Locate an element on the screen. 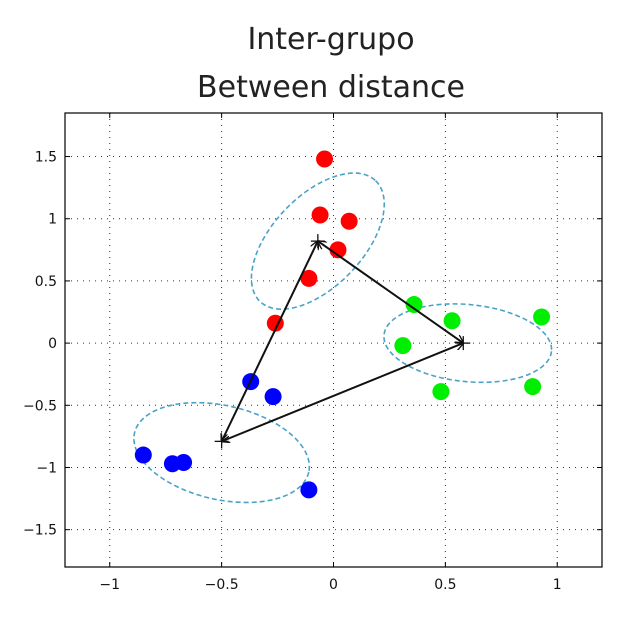  x-tick-label: 0 is located at coordinates (333, 585).